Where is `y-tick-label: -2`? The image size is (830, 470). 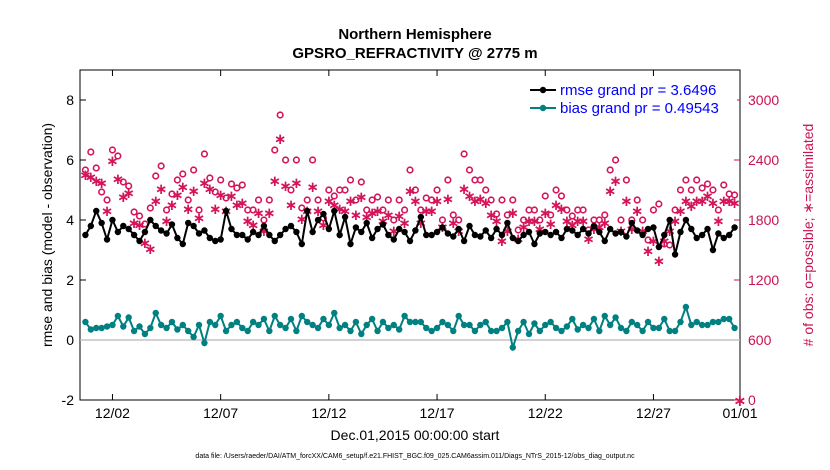
y-tick-label: -2 is located at coordinates (68, 400).